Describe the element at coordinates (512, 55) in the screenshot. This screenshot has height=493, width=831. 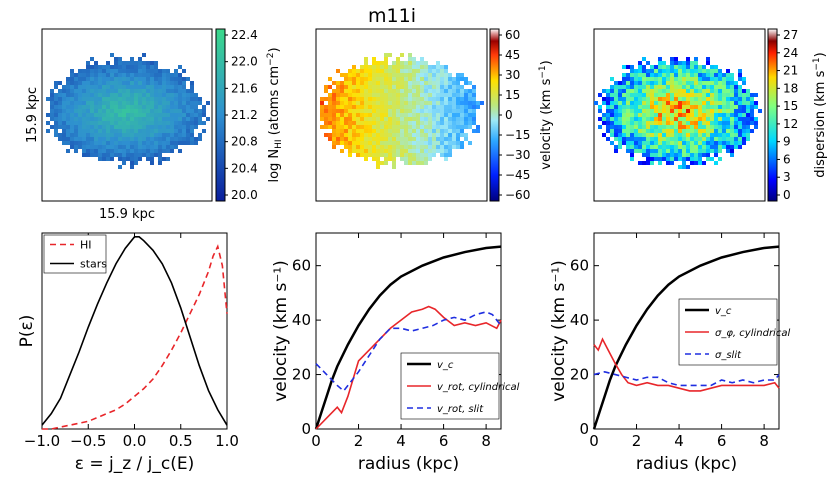
I see `velocity-colorbar-tick-label: 45` at that location.